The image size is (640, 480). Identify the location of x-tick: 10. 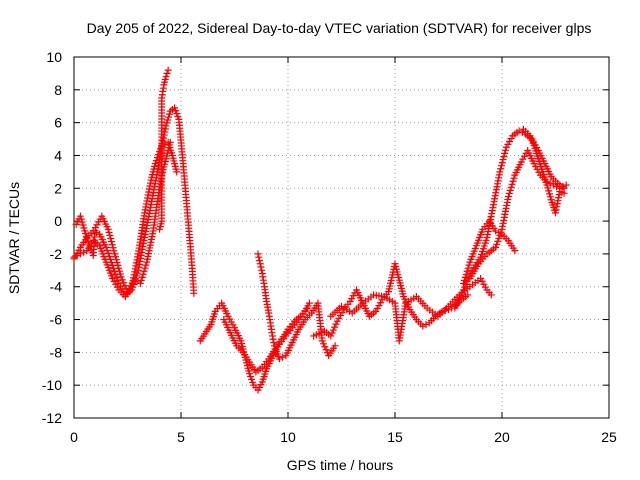
(288, 251).